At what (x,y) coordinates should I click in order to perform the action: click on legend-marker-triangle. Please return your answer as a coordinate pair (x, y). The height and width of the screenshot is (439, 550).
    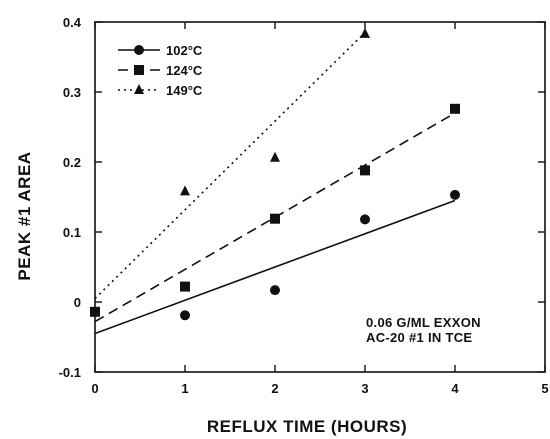
    Looking at the image, I should click on (139, 89).